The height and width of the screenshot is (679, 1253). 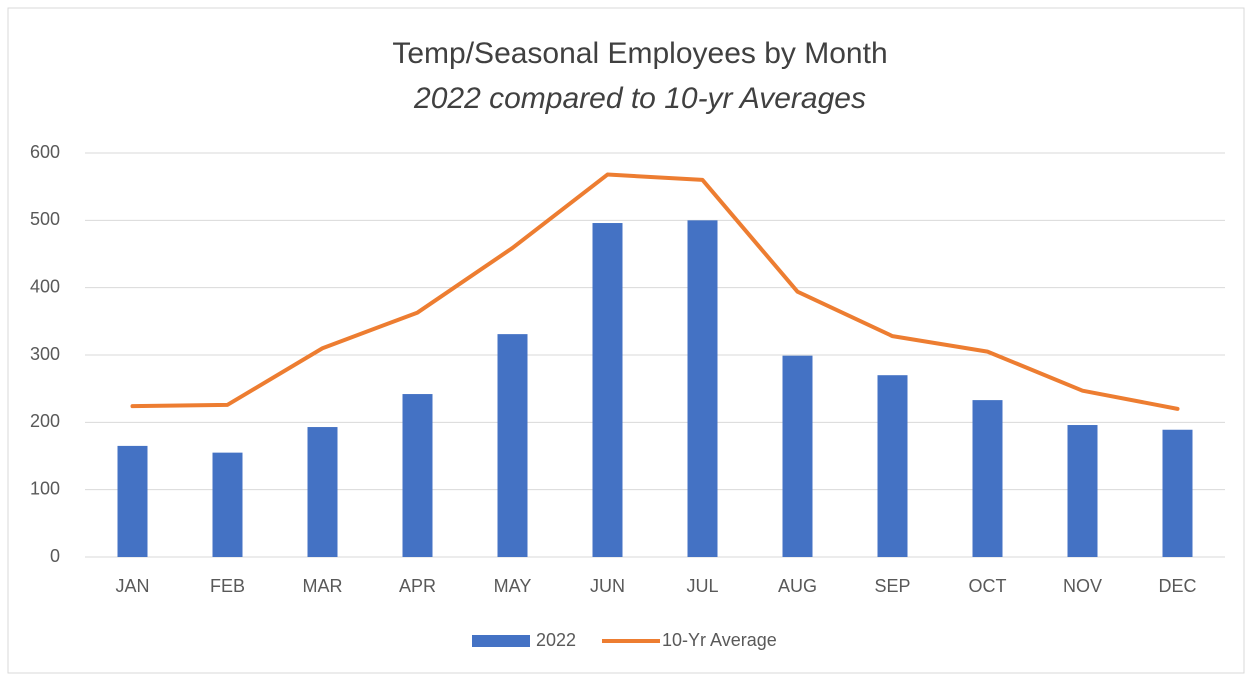 I want to click on x-tick-label: JUN, so click(x=607, y=586).